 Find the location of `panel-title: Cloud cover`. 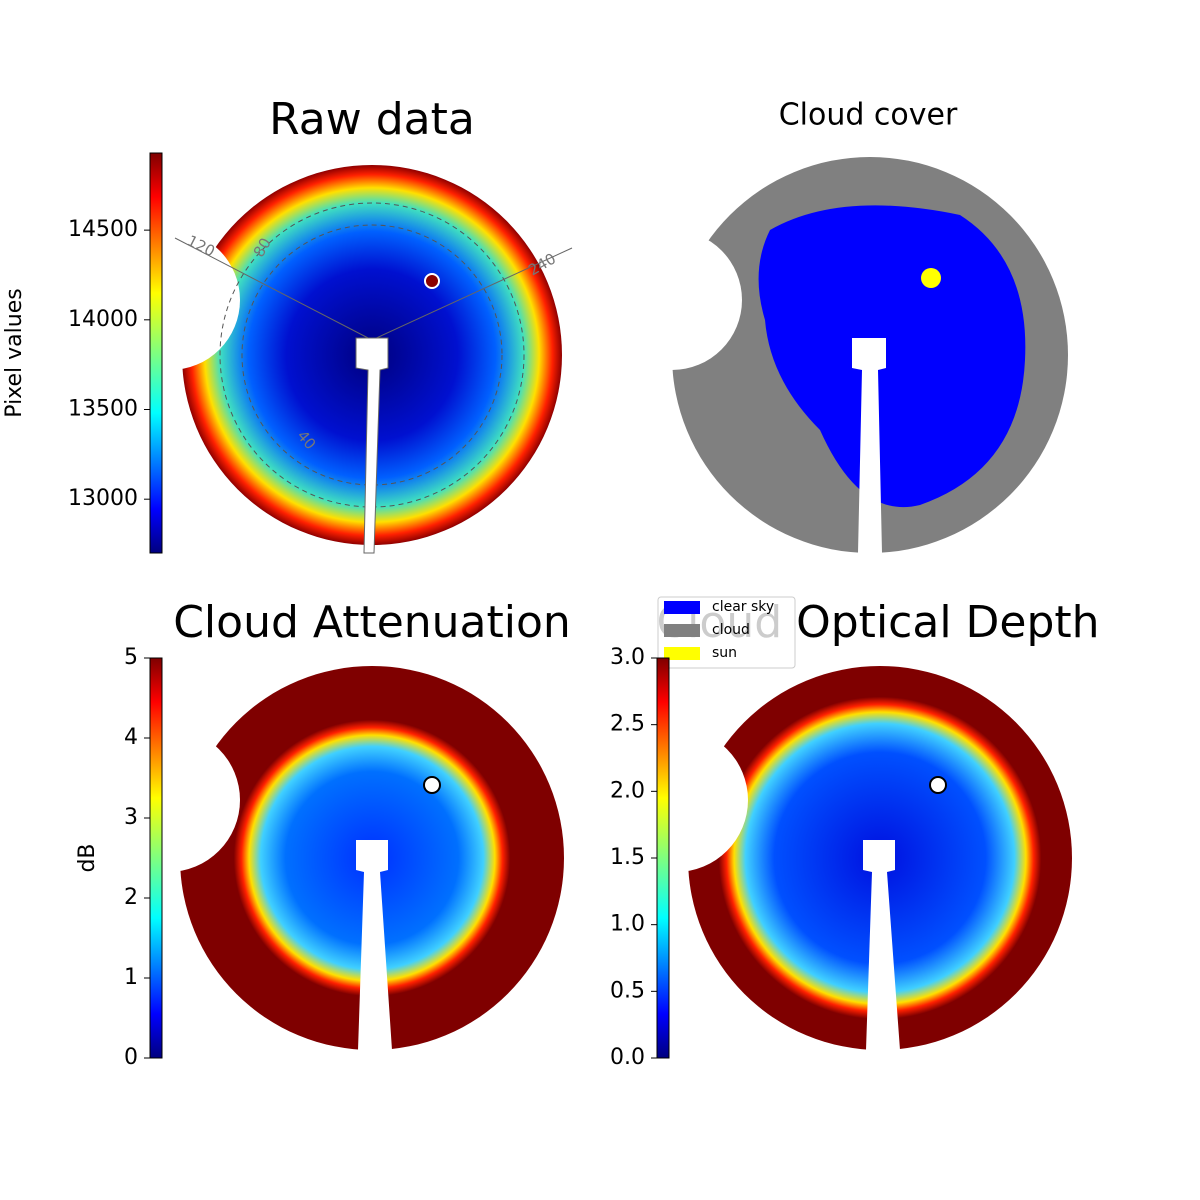

panel-title: Cloud cover is located at coordinates (868, 115).